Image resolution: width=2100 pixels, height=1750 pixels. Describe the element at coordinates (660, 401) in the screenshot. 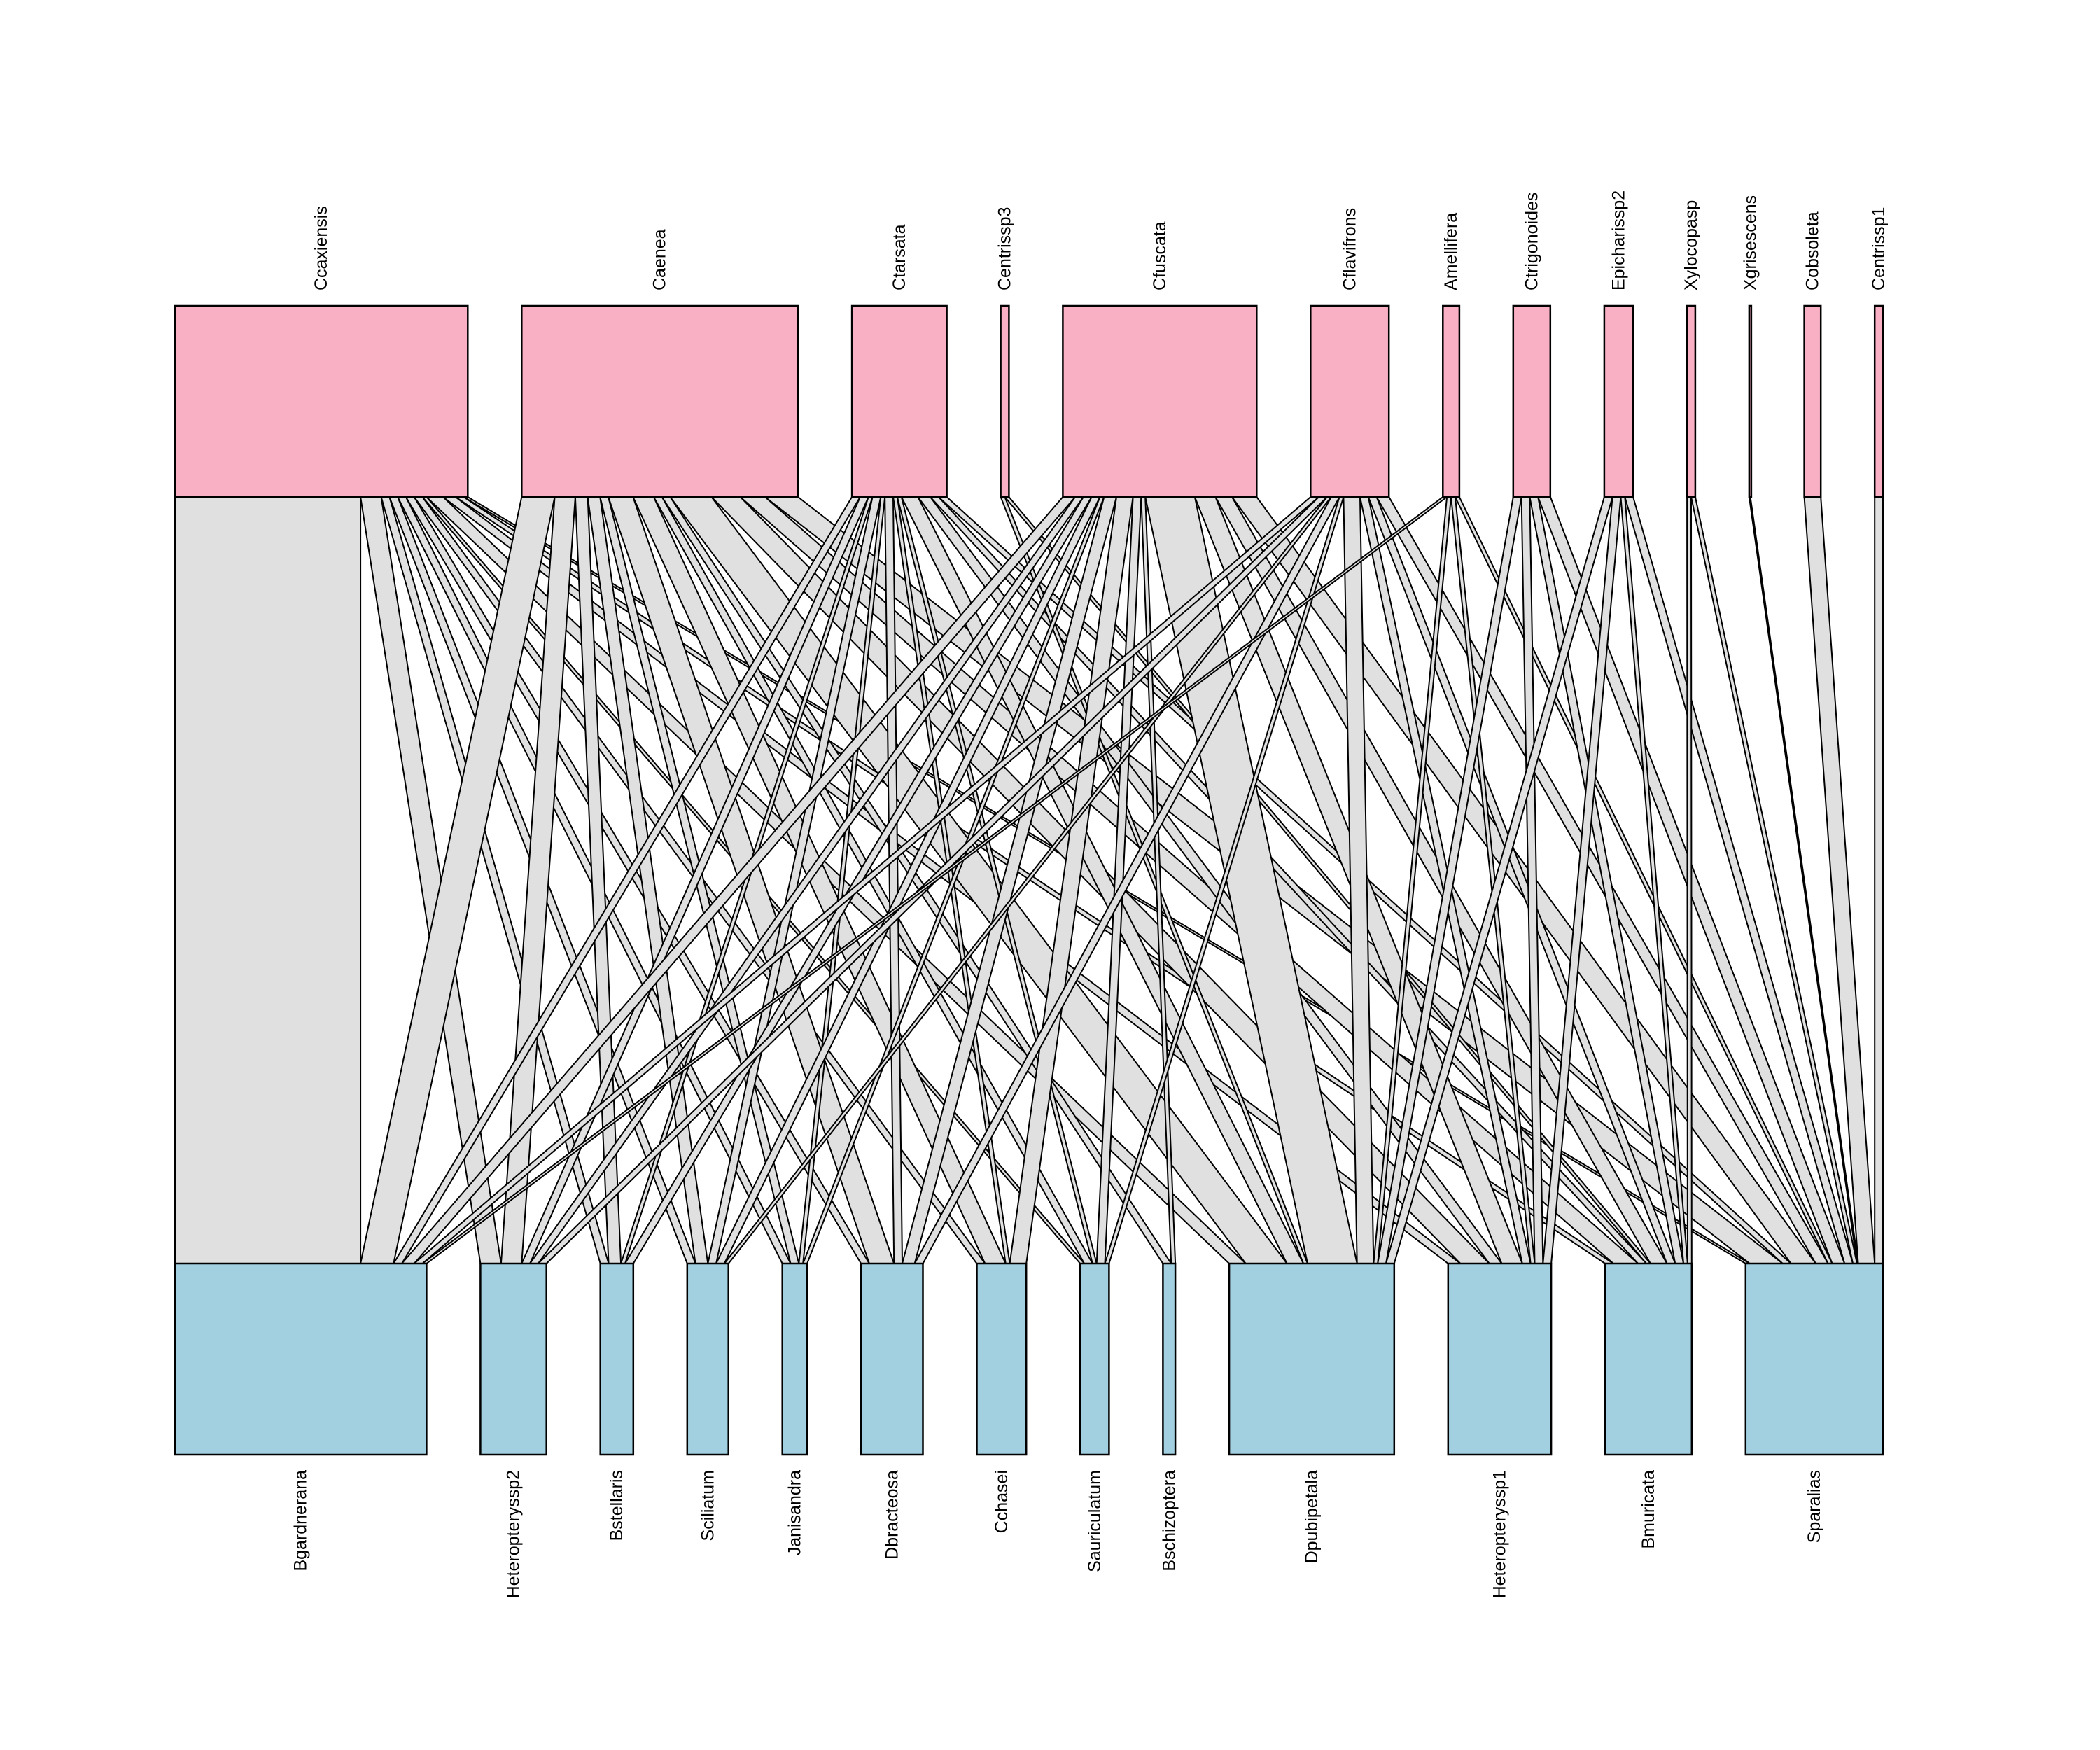

I see `upper-node-box-caenea` at that location.